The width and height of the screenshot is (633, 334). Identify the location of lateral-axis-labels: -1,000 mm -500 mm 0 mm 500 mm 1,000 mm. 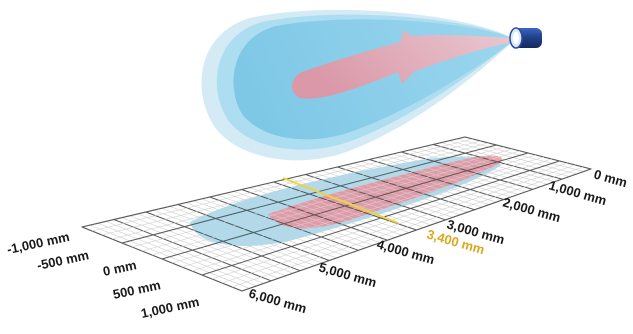
(103, 275).